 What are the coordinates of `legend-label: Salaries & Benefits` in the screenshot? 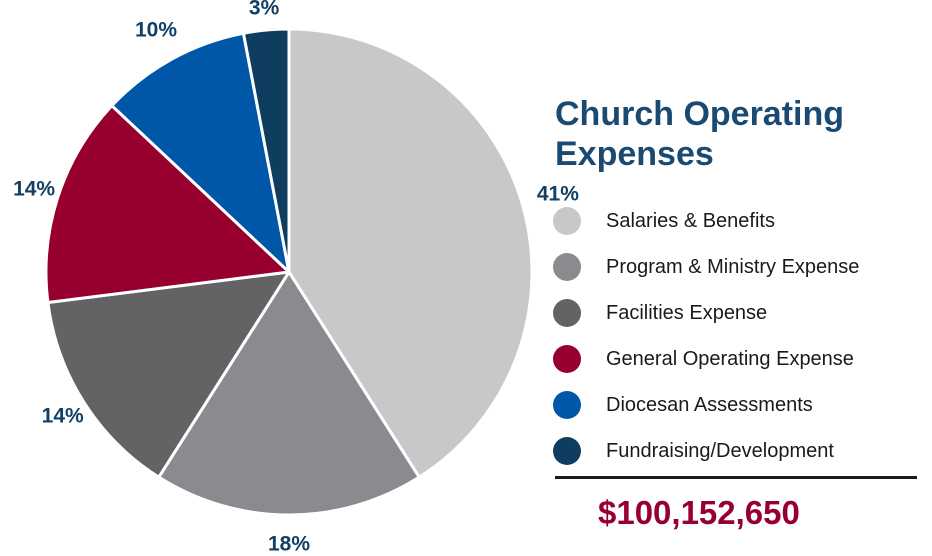 It's located at (690, 220).